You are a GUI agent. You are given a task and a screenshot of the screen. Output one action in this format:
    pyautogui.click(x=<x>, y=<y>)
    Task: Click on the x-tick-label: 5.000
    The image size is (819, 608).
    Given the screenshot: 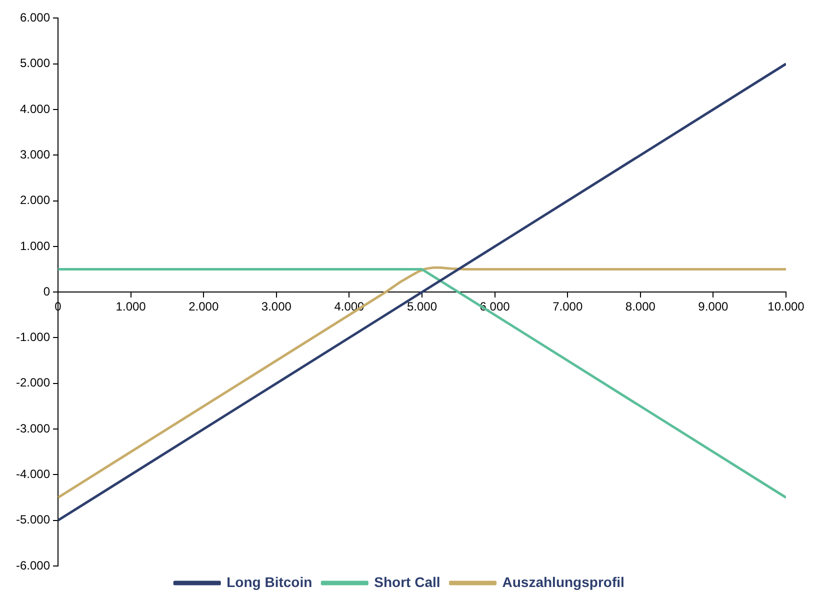 What is the action you would take?
    pyautogui.click(x=422, y=307)
    